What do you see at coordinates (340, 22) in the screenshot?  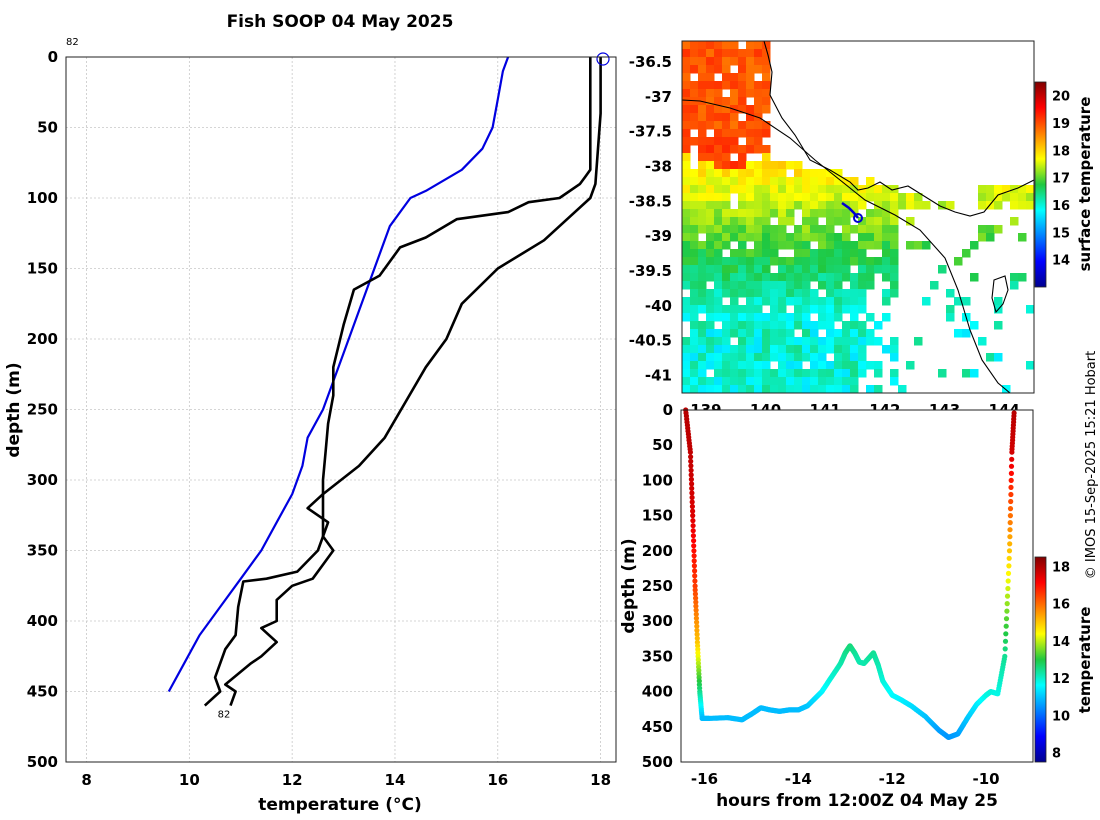 I see `figure-title: Fish SOOP 04 May 2025` at bounding box center [340, 22].